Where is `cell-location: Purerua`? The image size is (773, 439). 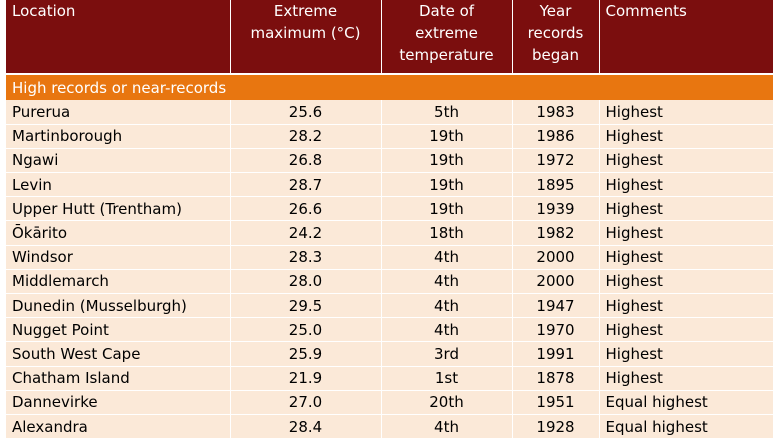
cell-location: Purerua is located at coordinates (118, 112).